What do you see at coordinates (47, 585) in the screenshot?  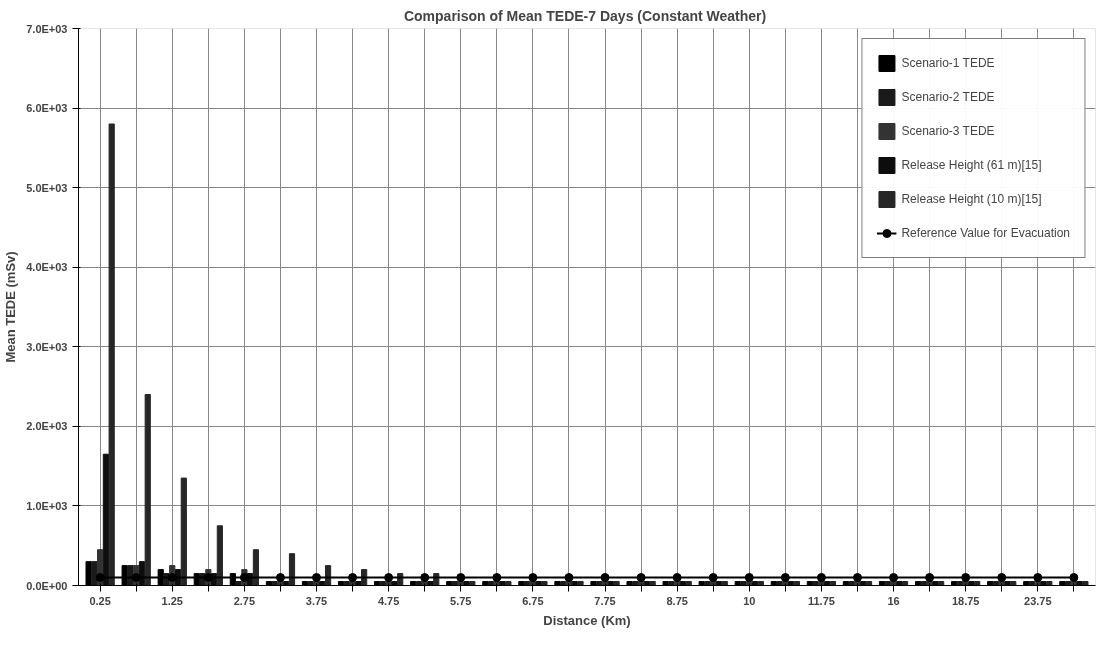 I see `y-tick-label: 0.0E+00` at bounding box center [47, 585].